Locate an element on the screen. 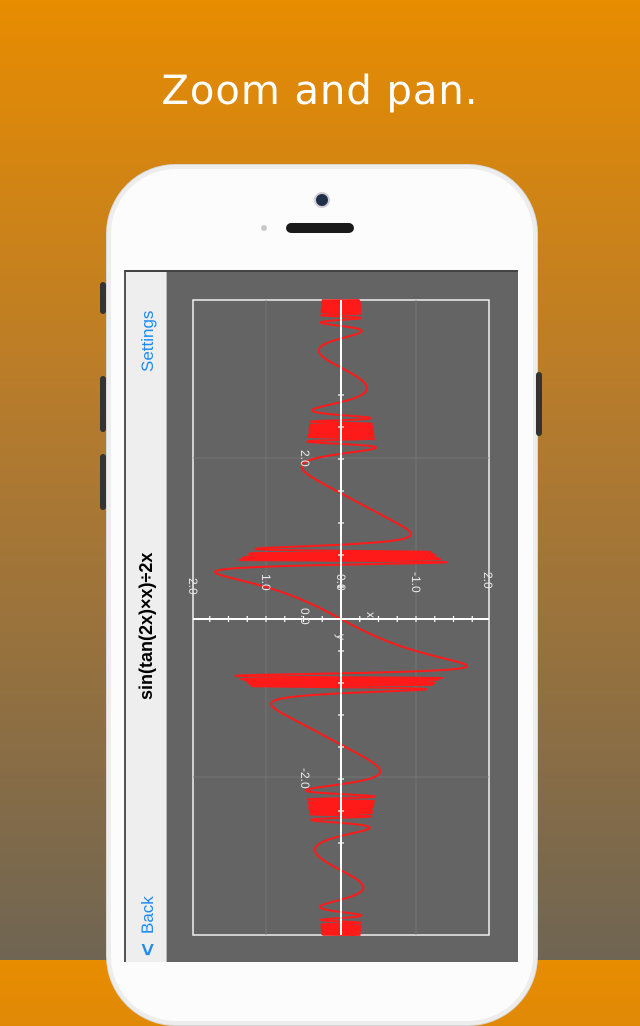  volume-up-button is located at coordinates (103, 404).